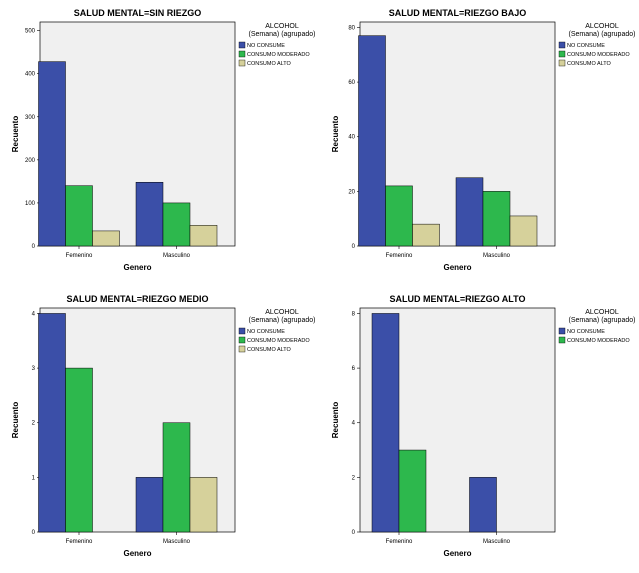 Image resolution: width=639 pixels, height=573 pixels. Describe the element at coordinates (30, 161) in the screenshot. I see `y-tick-label: 200` at that location.